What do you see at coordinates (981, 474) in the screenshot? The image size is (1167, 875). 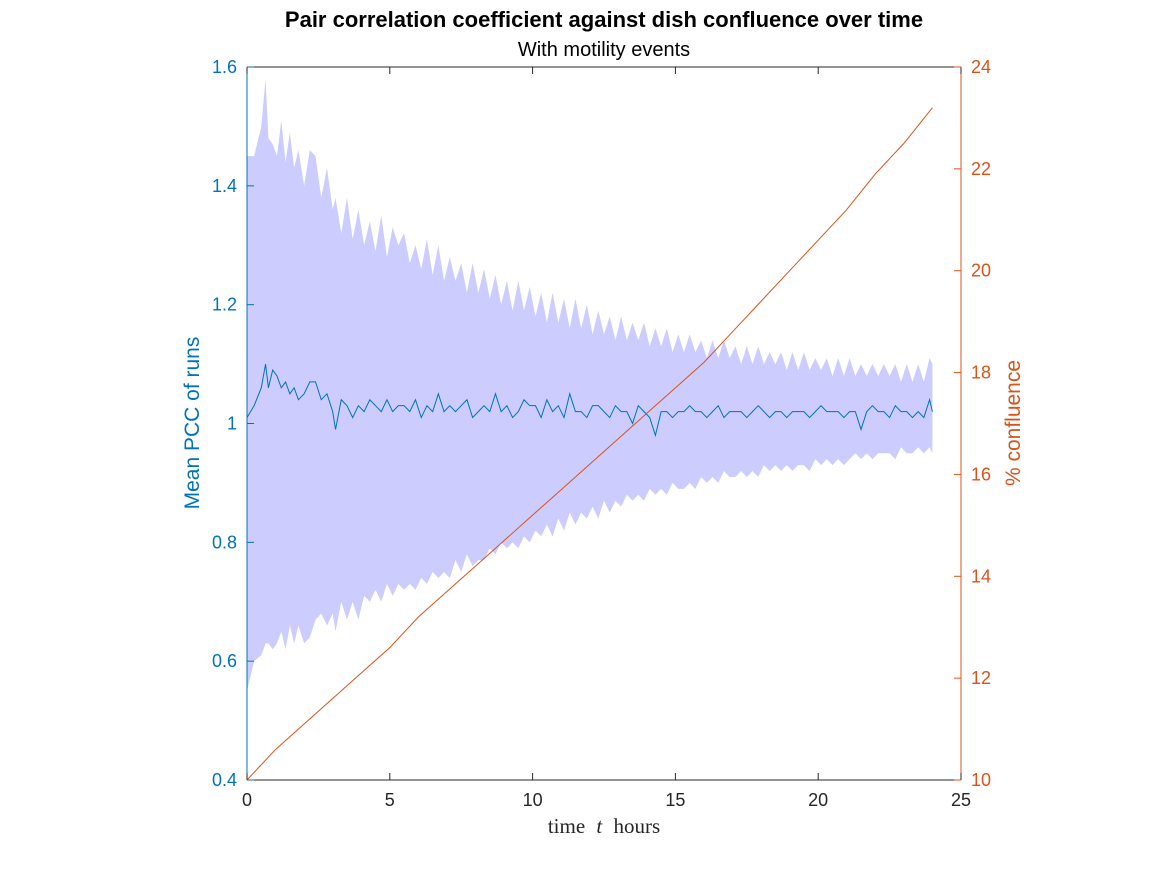 I see `y-right-tick-label-3: 16` at bounding box center [981, 474].